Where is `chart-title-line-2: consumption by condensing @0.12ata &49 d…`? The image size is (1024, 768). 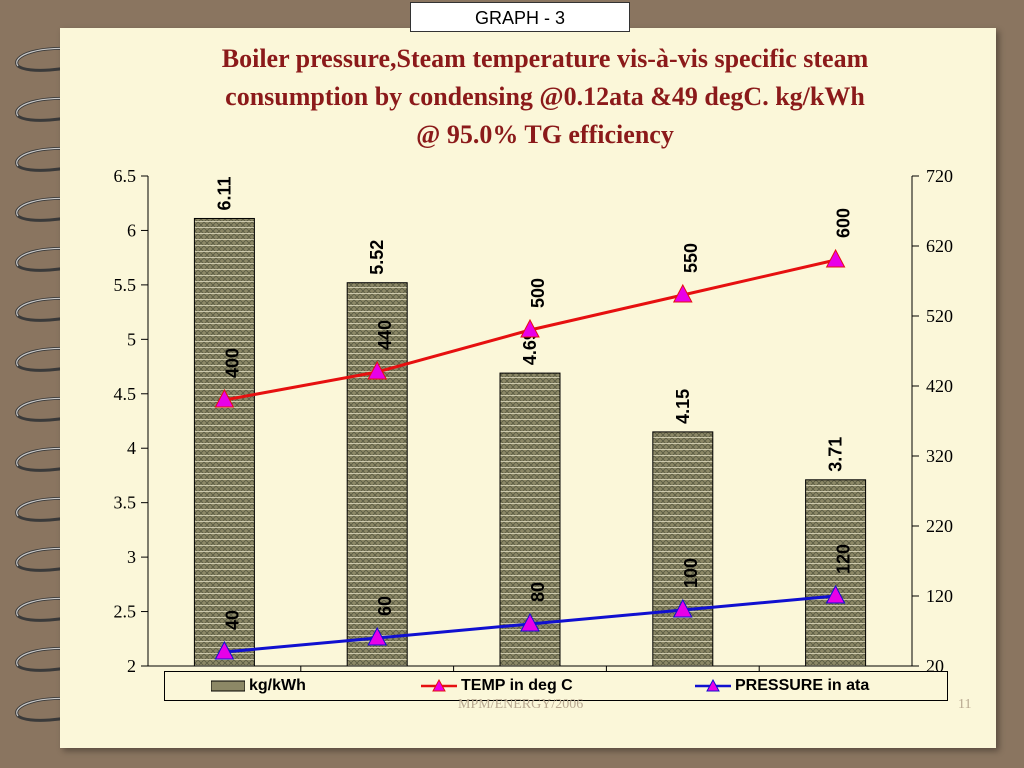 chart-title-line-2: consumption by condensing @0.12ata &49 d… is located at coordinates (545, 96).